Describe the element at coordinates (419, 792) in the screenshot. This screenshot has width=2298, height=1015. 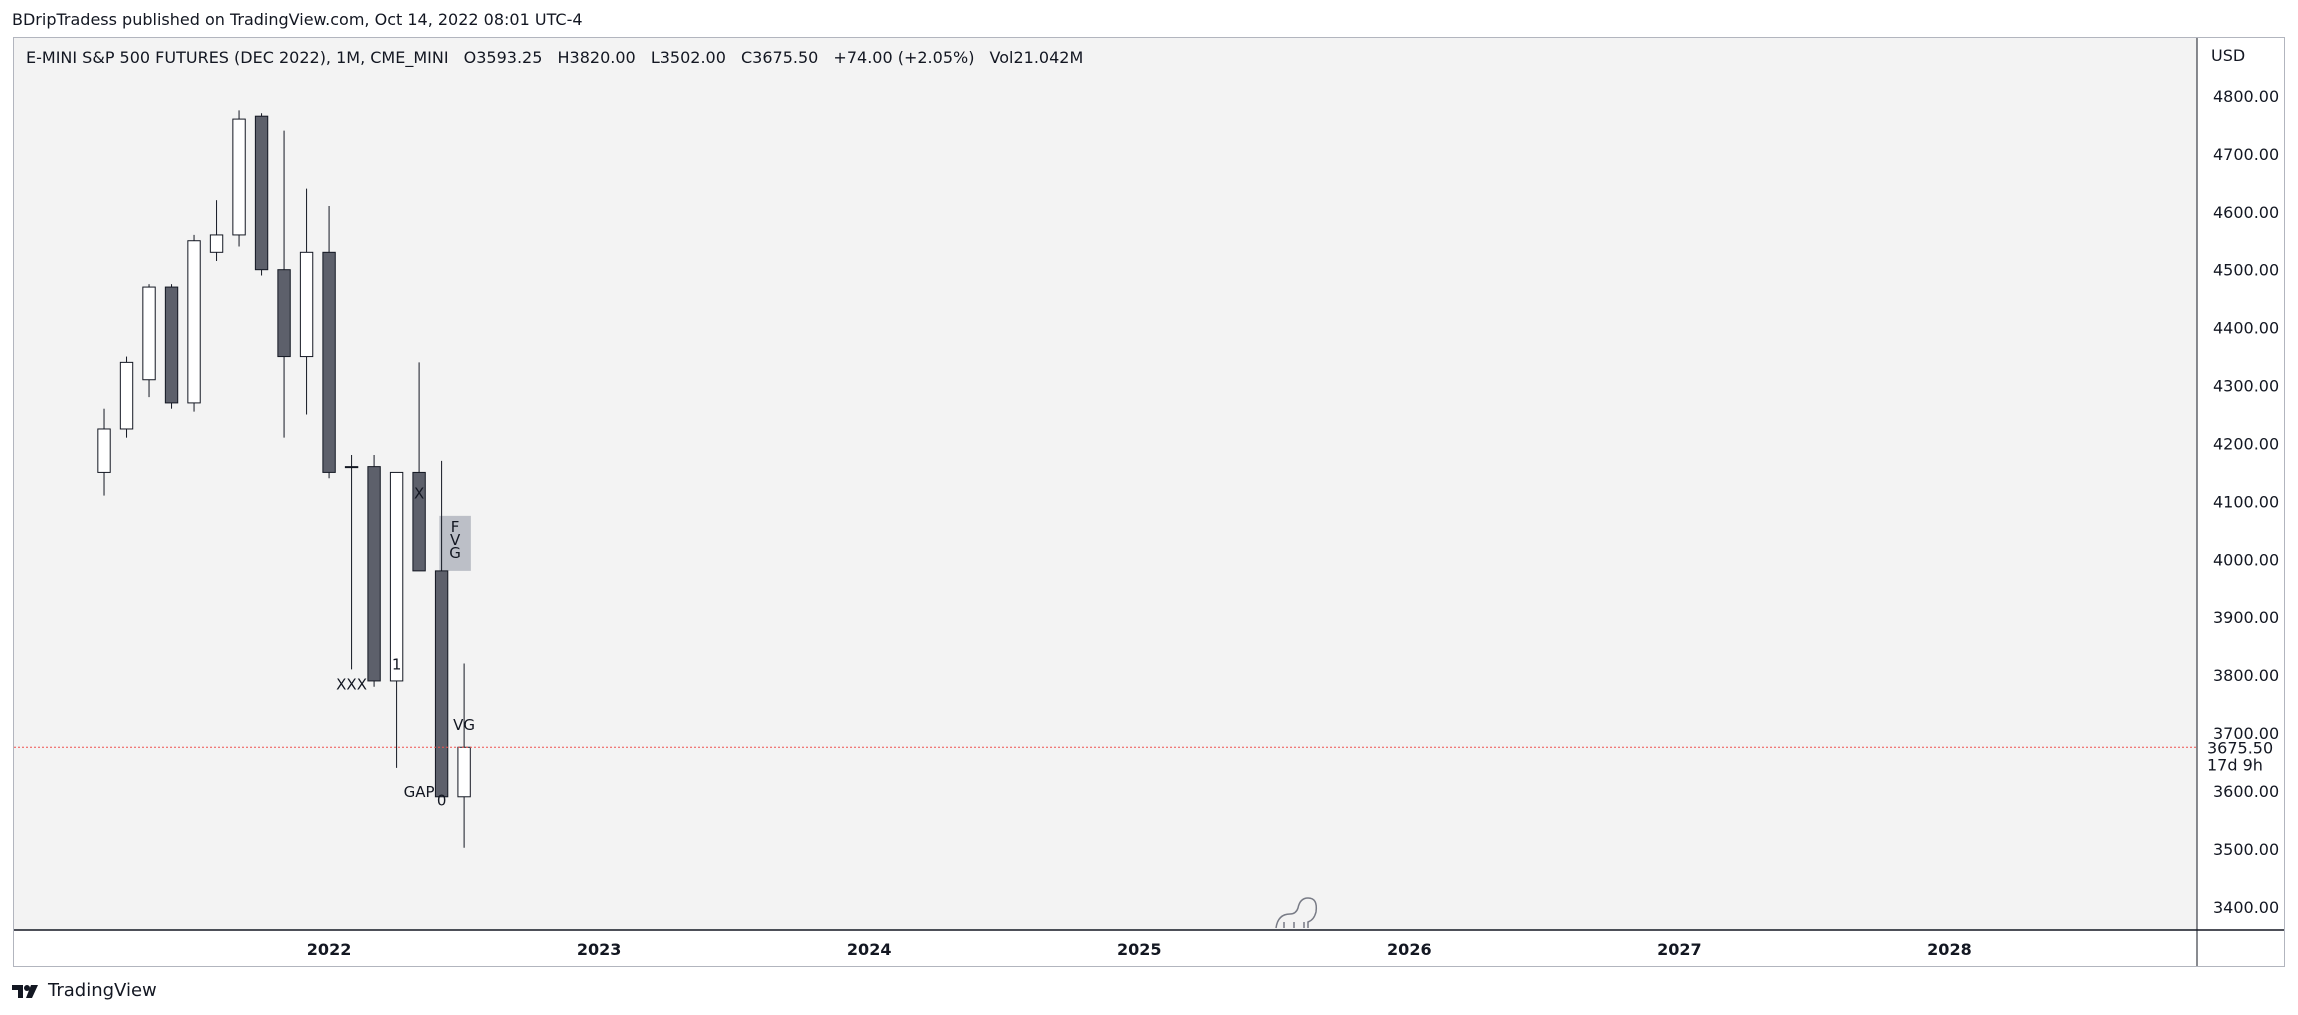
I see `chart-annotation: GAP` at that location.